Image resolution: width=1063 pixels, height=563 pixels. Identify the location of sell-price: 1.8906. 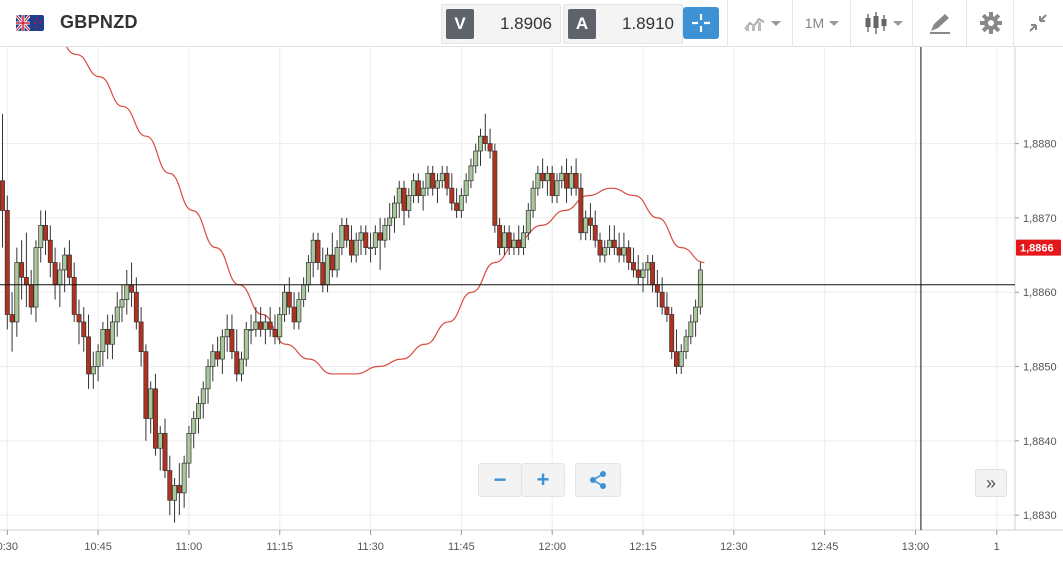
(526, 23).